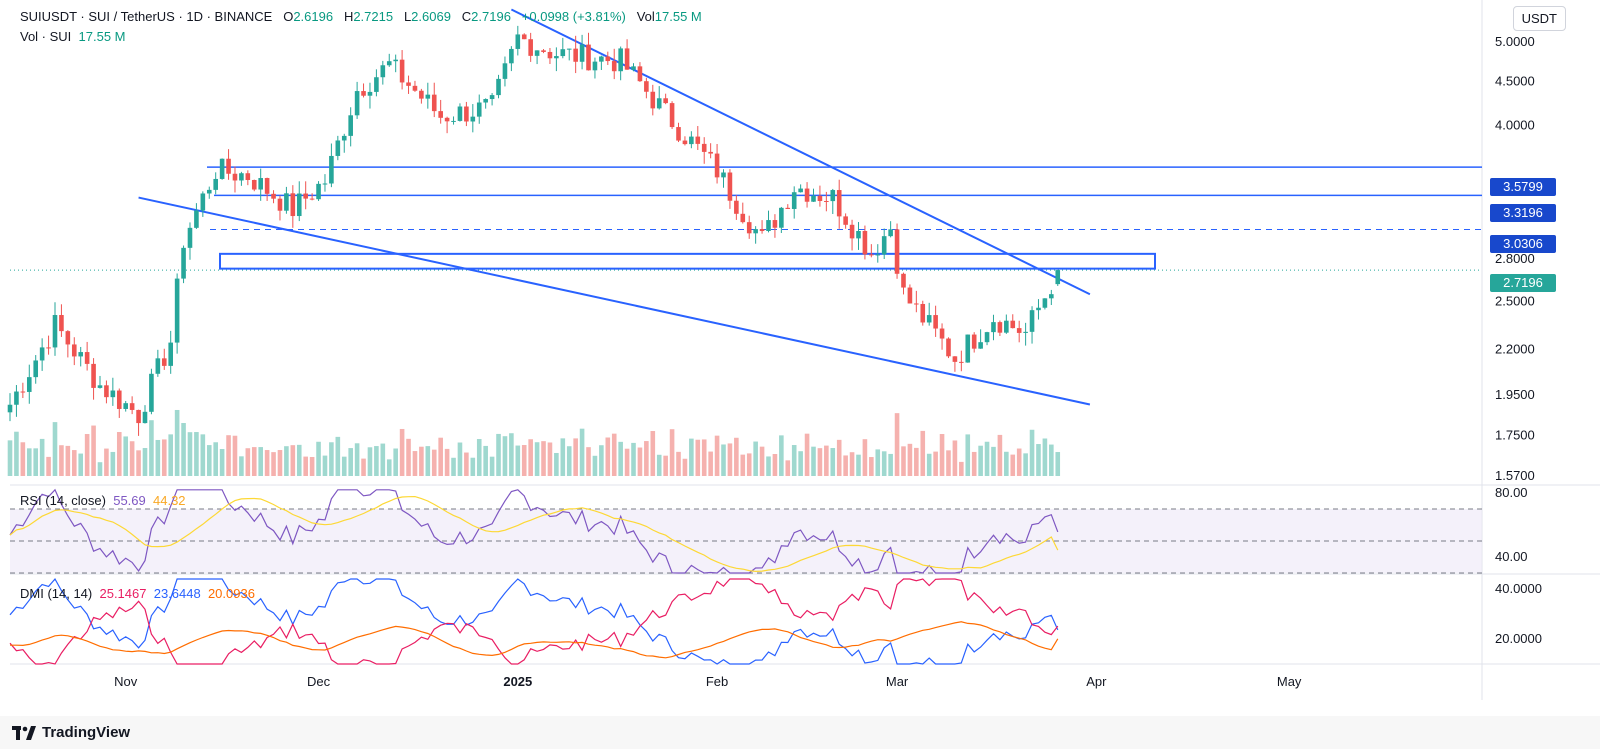 The image size is (1600, 749). What do you see at coordinates (717, 681) in the screenshot?
I see `time-axis-label: Feb` at bounding box center [717, 681].